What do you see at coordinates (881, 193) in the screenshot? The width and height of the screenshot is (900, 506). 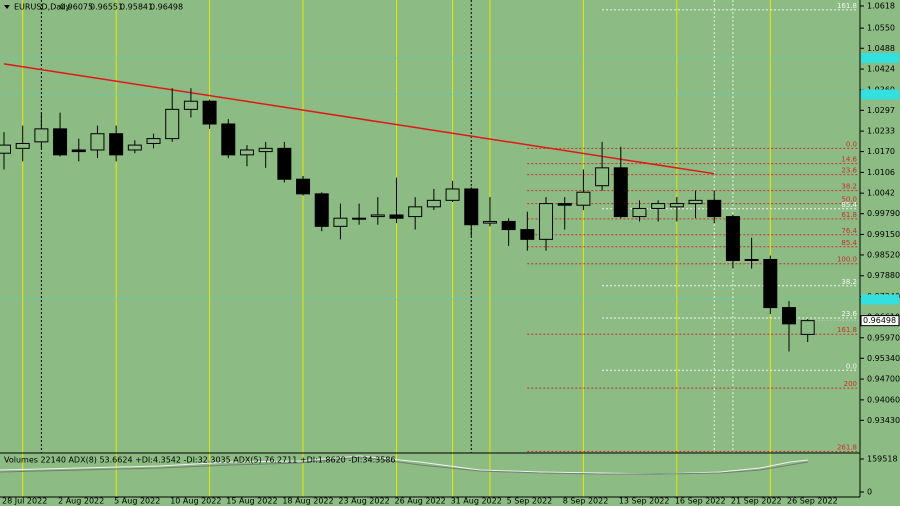 I see `y-tick-label: 1.0042` at bounding box center [881, 193].